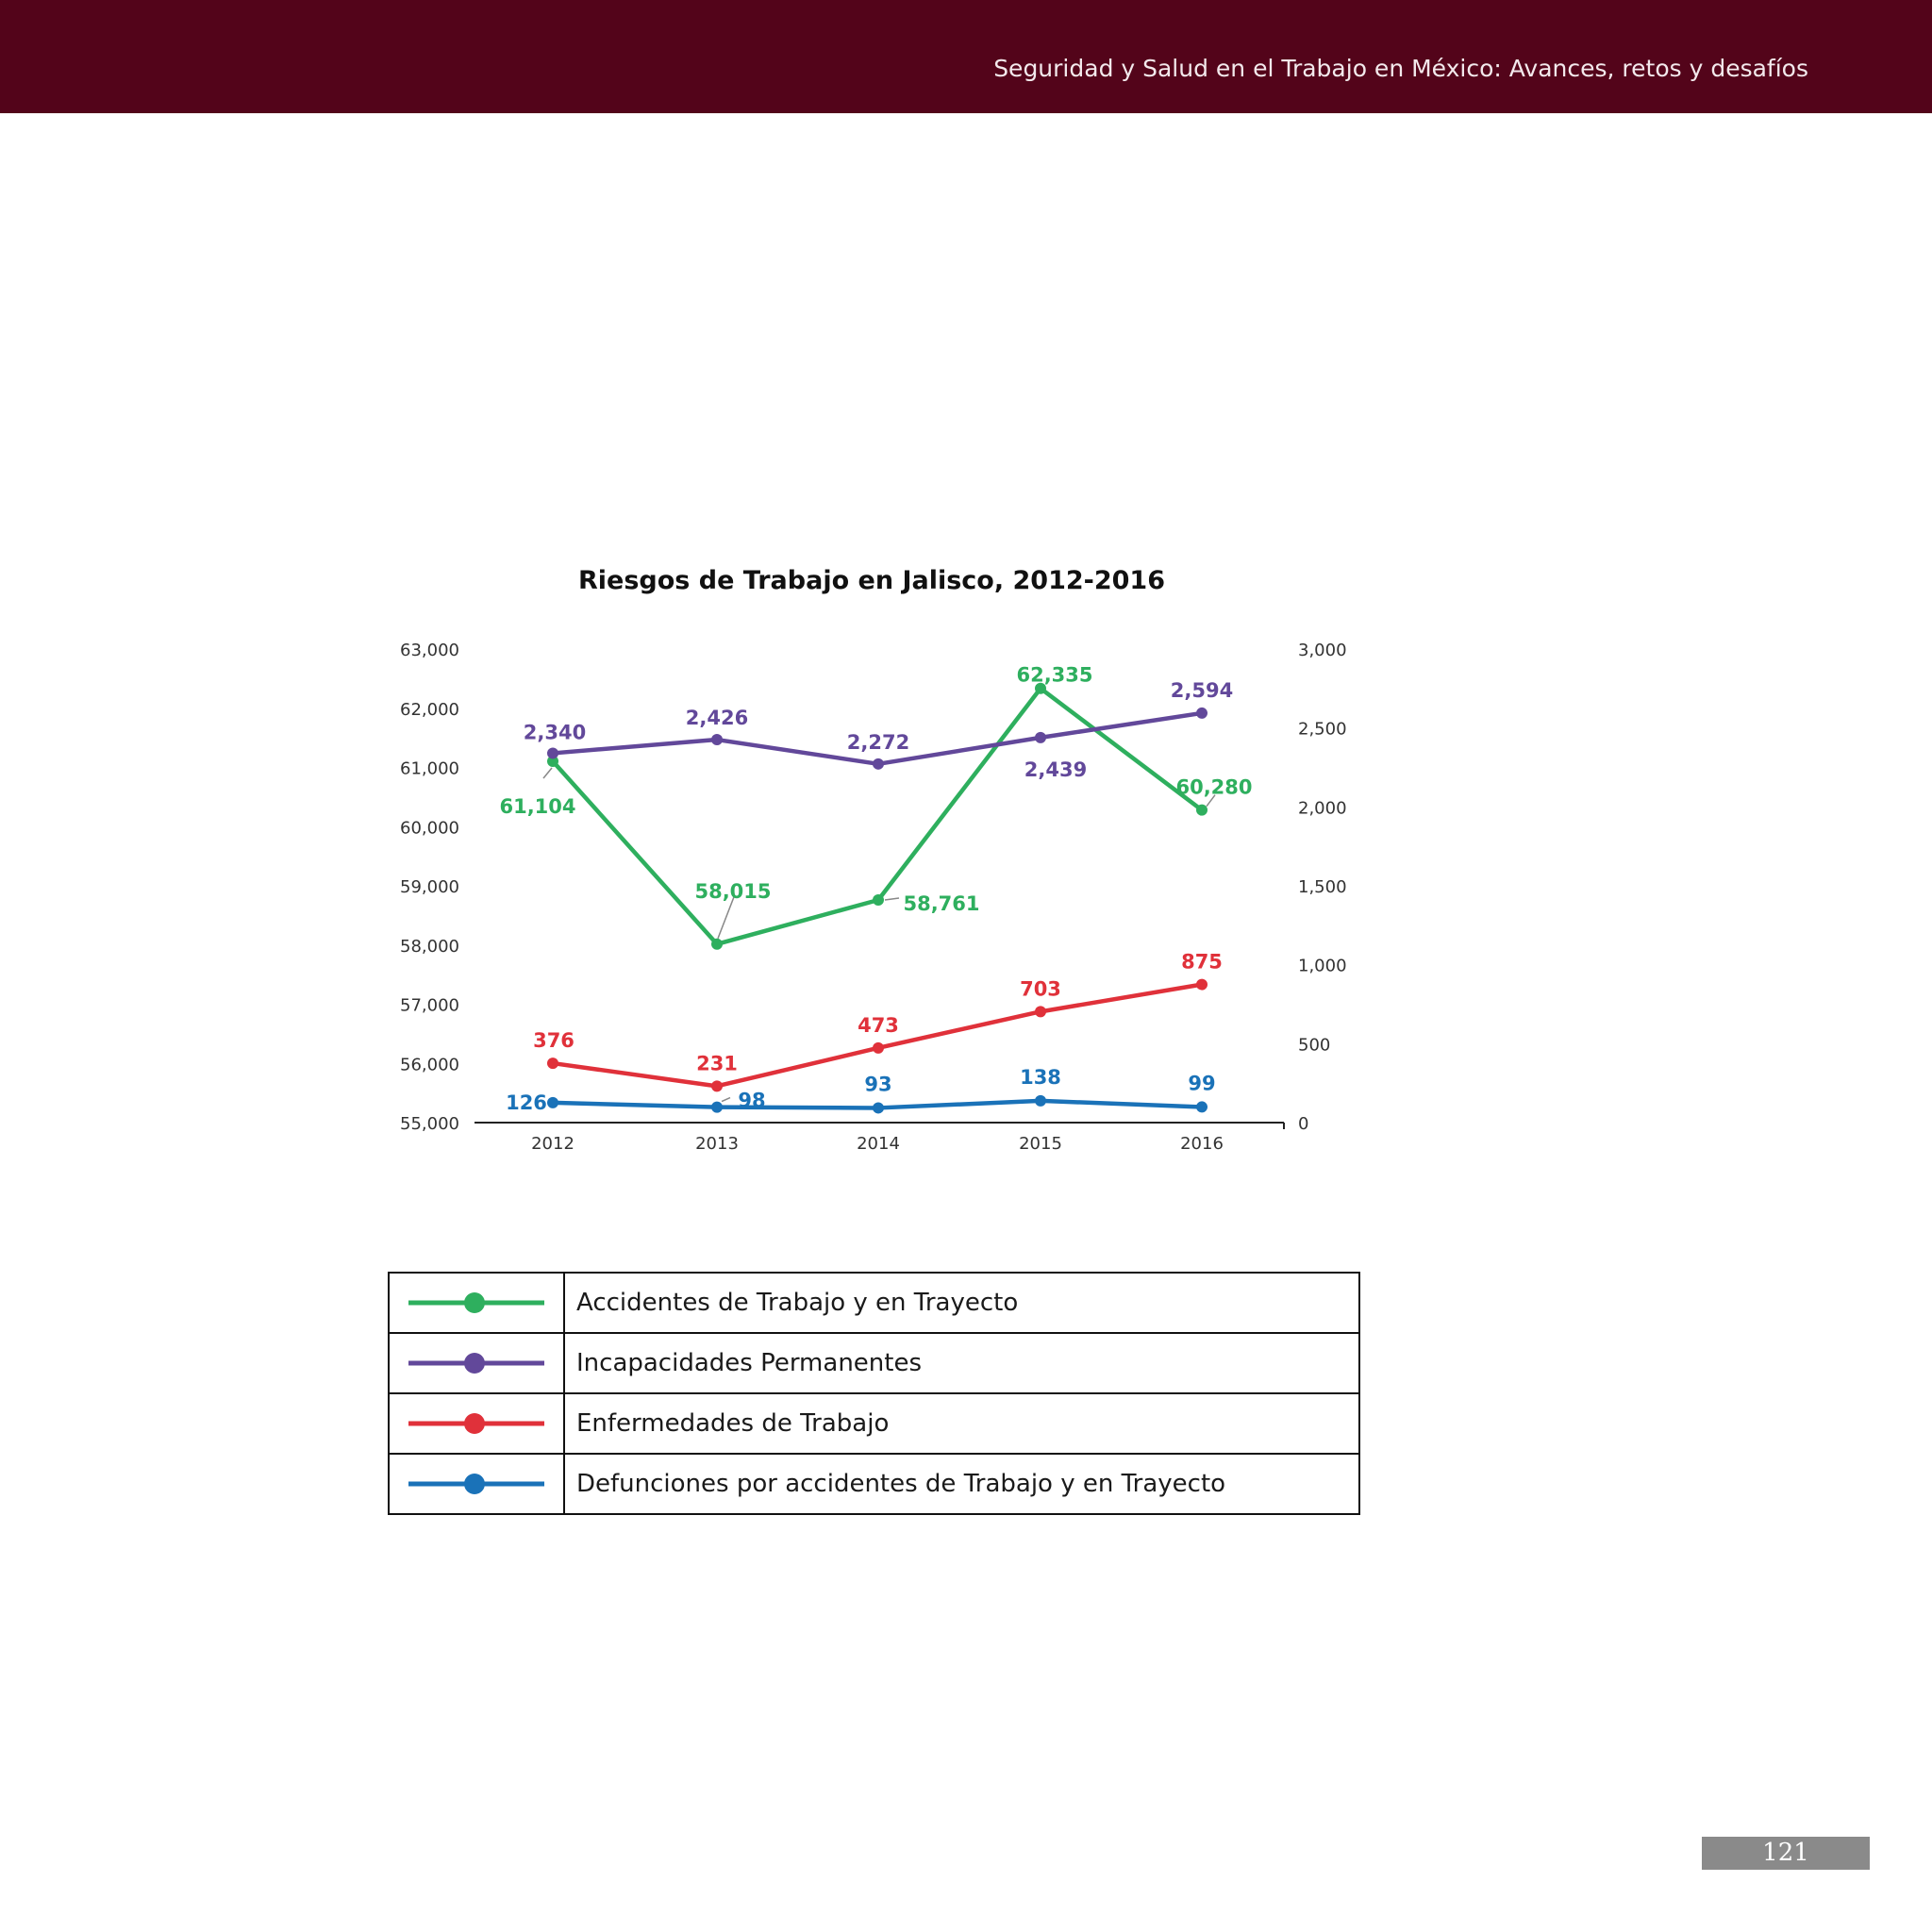 The image size is (1932, 1932). I want to click on y-right-tick-label: 2,500, so click(1322, 730).